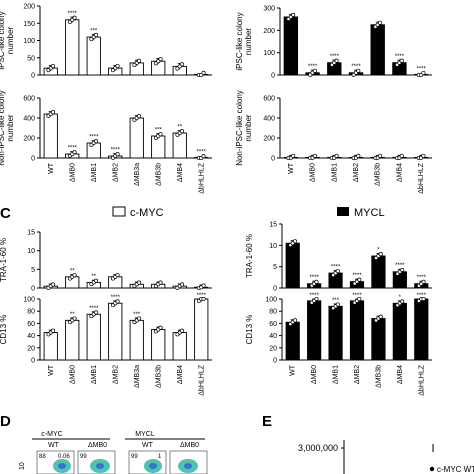 The width and height of the screenshot is (474, 474). What do you see at coordinates (73, 14) in the screenshot?
I see `b-cmyc-ipsc-stars-1: ****` at bounding box center [73, 14].